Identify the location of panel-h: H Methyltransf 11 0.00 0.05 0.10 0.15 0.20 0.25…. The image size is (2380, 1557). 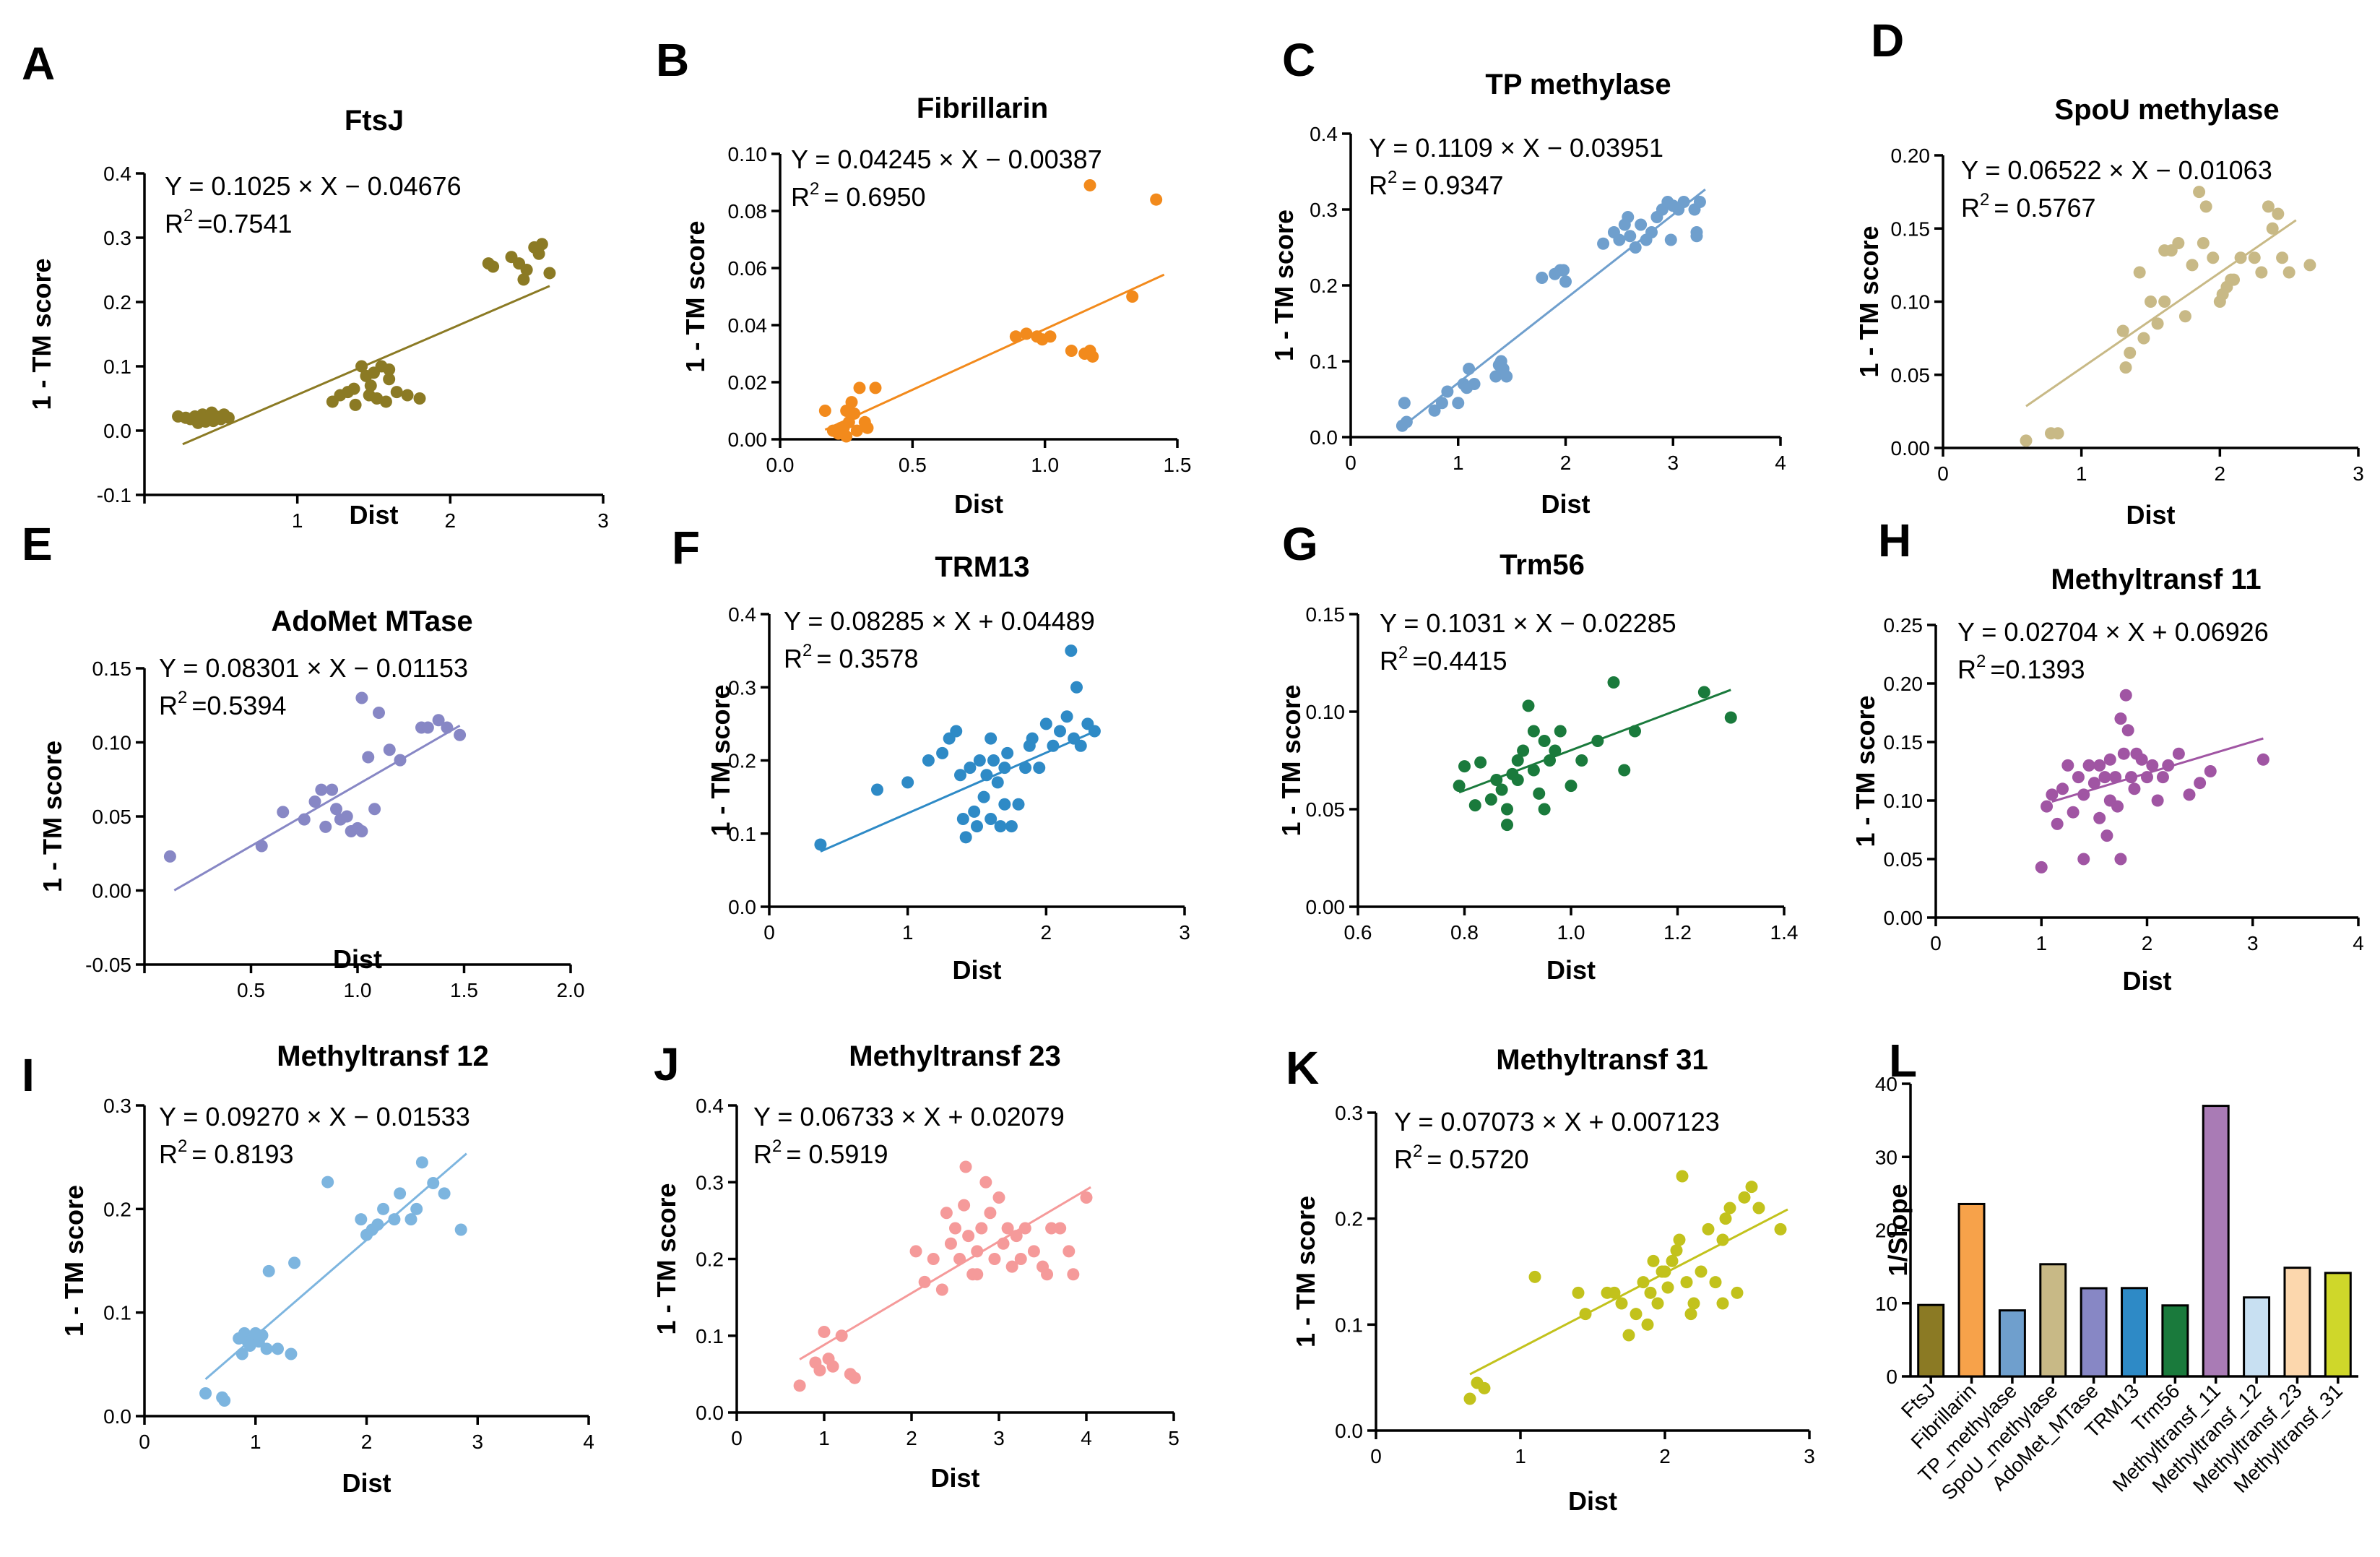
(2107, 755).